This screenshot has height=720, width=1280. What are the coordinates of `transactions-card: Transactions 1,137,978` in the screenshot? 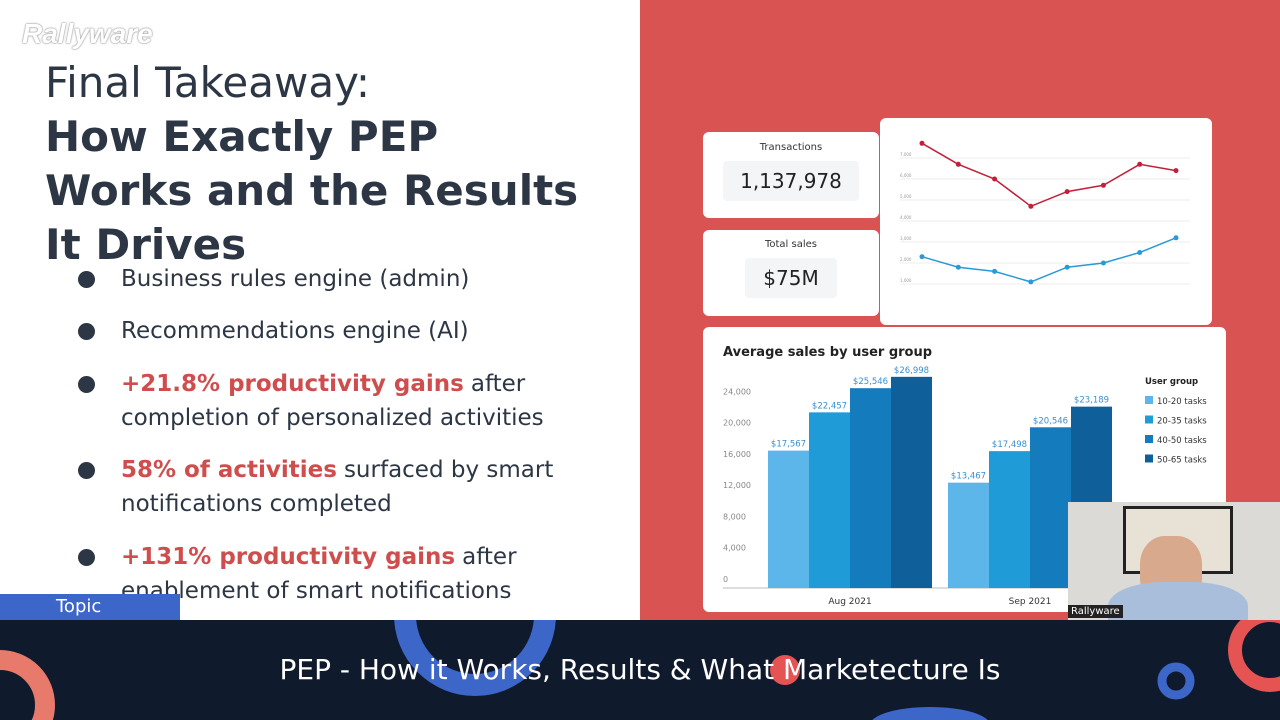 It's located at (791, 175).